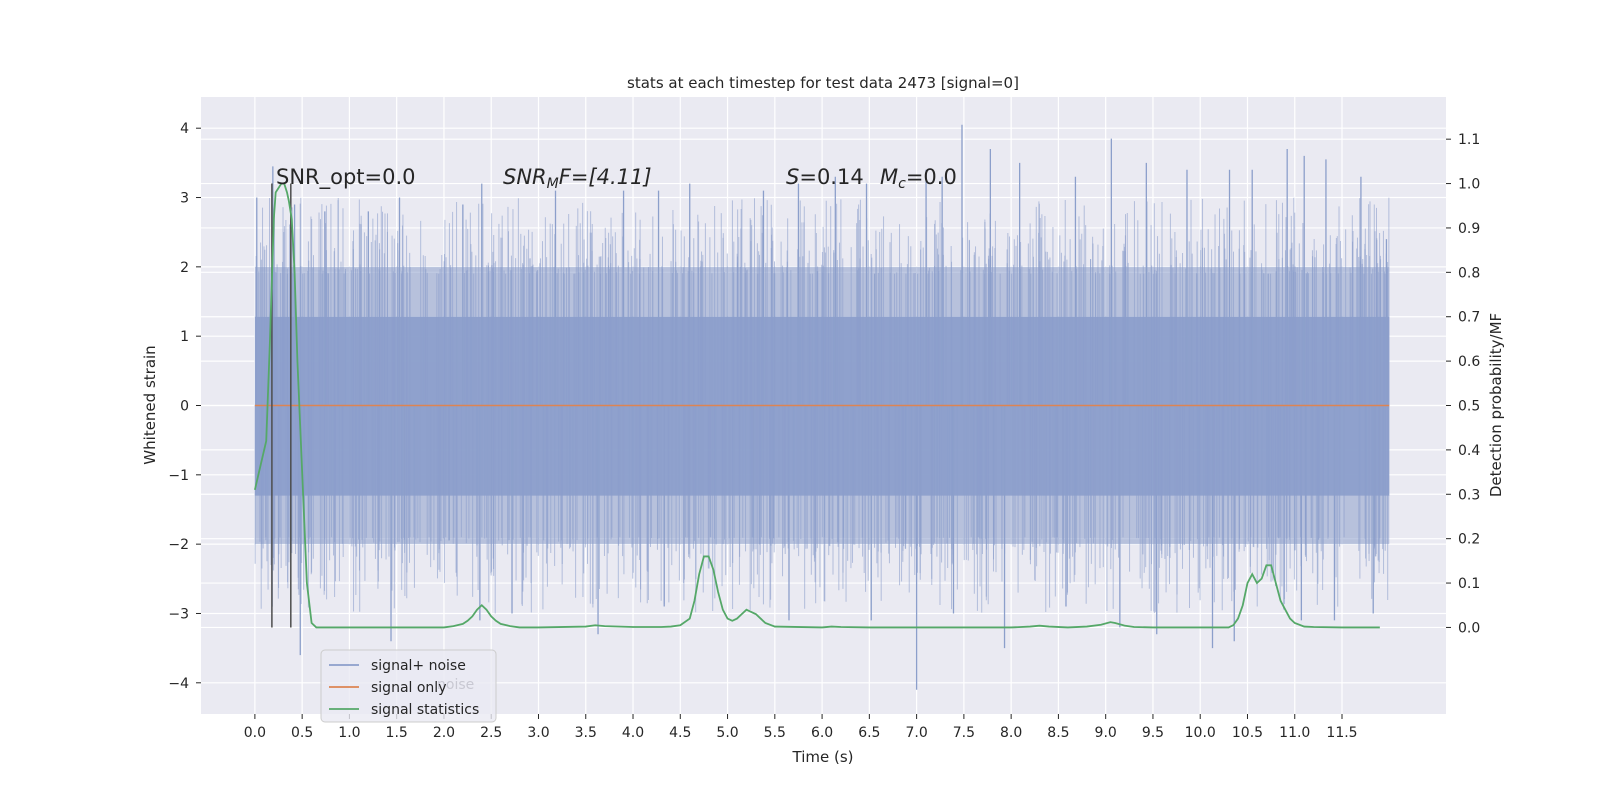 The image size is (1600, 800). What do you see at coordinates (1463, 384) in the screenshot?
I see `y2-axis-ticks: 0.0 0.1 0.2 0.3 0.4 0.5 0.6 0.7 0.8 0.9 1.0 1.1` at bounding box center [1463, 384].